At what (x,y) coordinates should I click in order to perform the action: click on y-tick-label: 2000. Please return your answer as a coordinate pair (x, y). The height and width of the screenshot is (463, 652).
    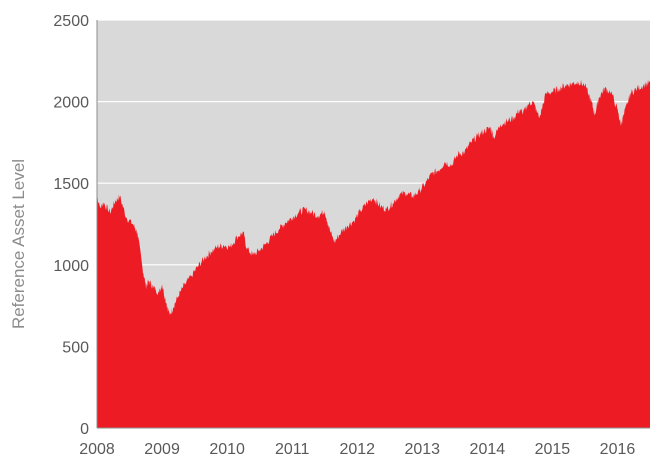
    Looking at the image, I should click on (71, 103).